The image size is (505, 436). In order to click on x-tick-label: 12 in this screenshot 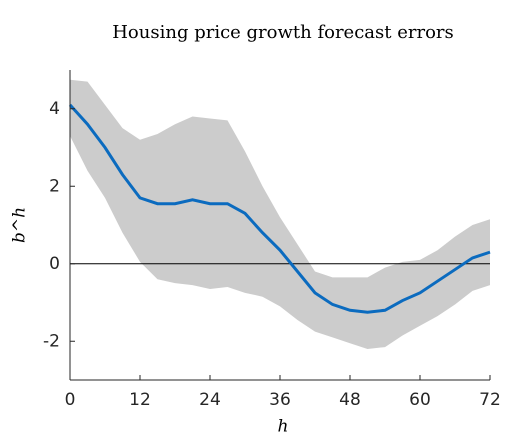, I will do `click(140, 400)`.